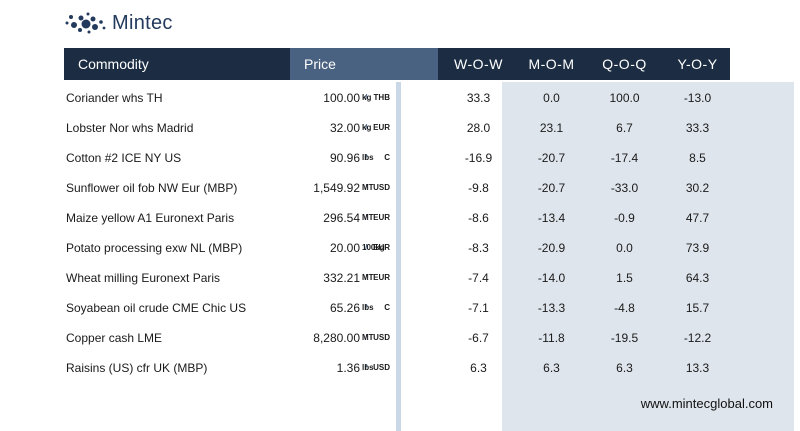 Image resolution: width=800 pixels, height=431 pixels. I want to click on yoy-change: 73.9, so click(697, 248).